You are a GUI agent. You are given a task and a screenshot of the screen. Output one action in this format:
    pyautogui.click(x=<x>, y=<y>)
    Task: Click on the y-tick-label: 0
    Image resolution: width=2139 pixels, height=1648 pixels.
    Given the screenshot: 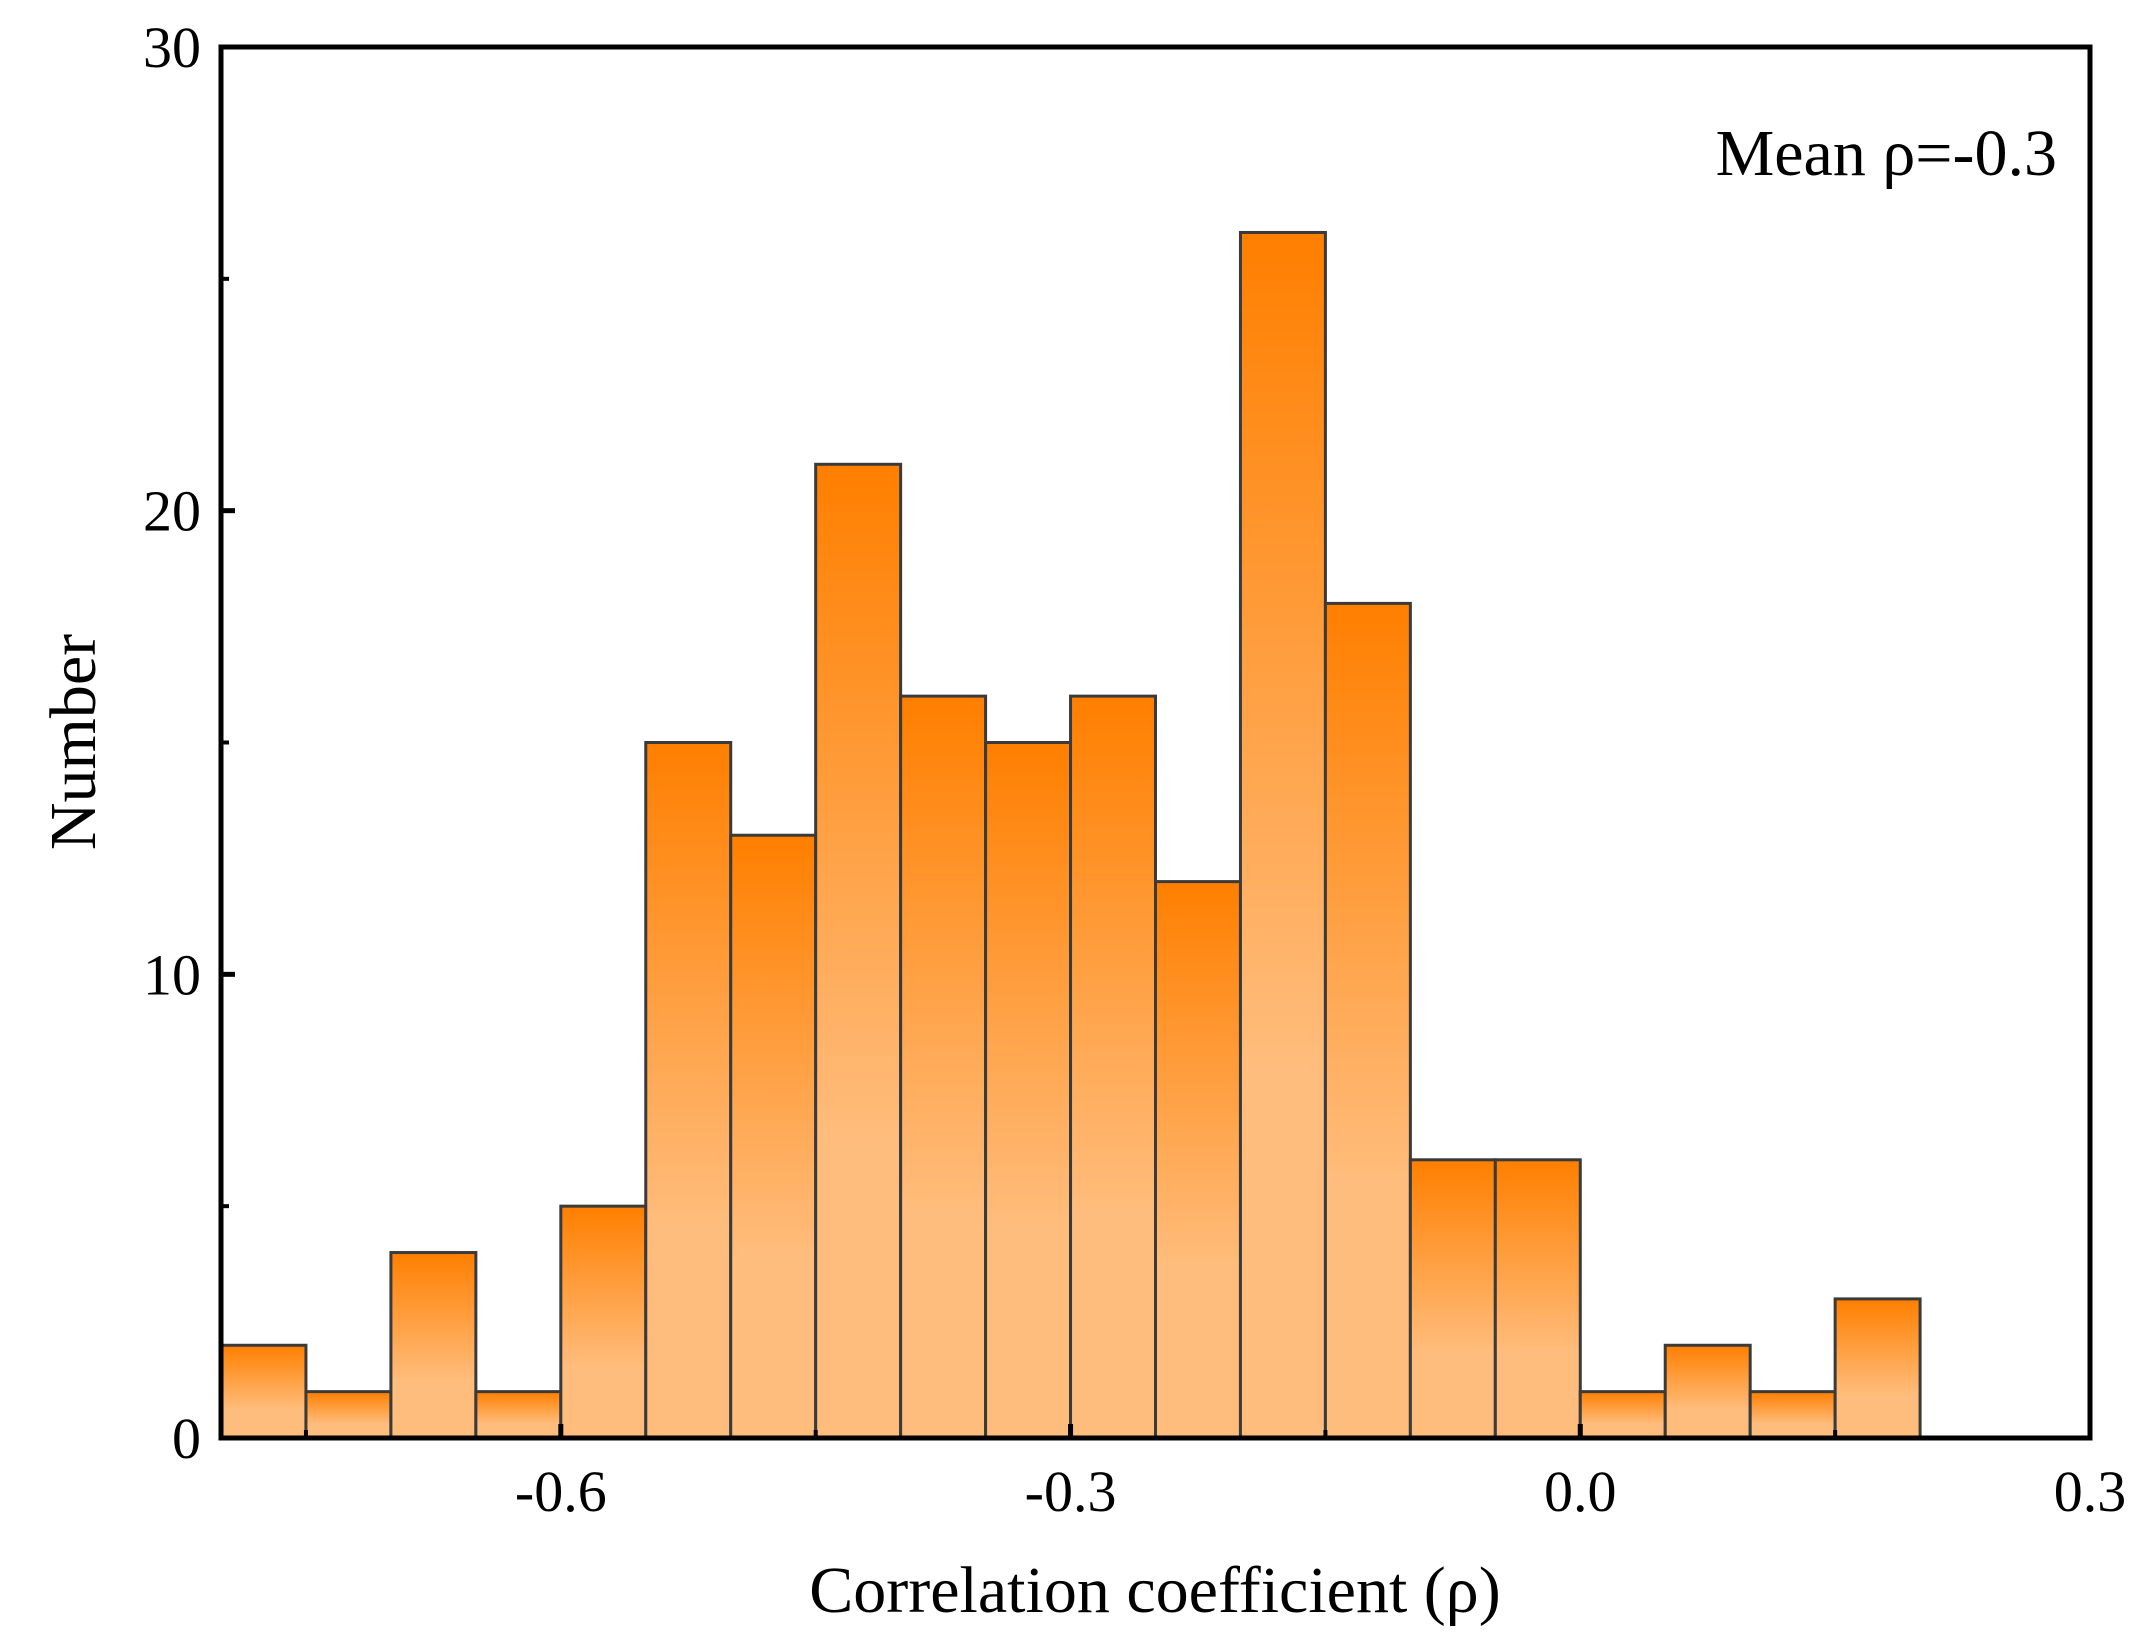 What is the action you would take?
    pyautogui.click(x=186, y=1438)
    